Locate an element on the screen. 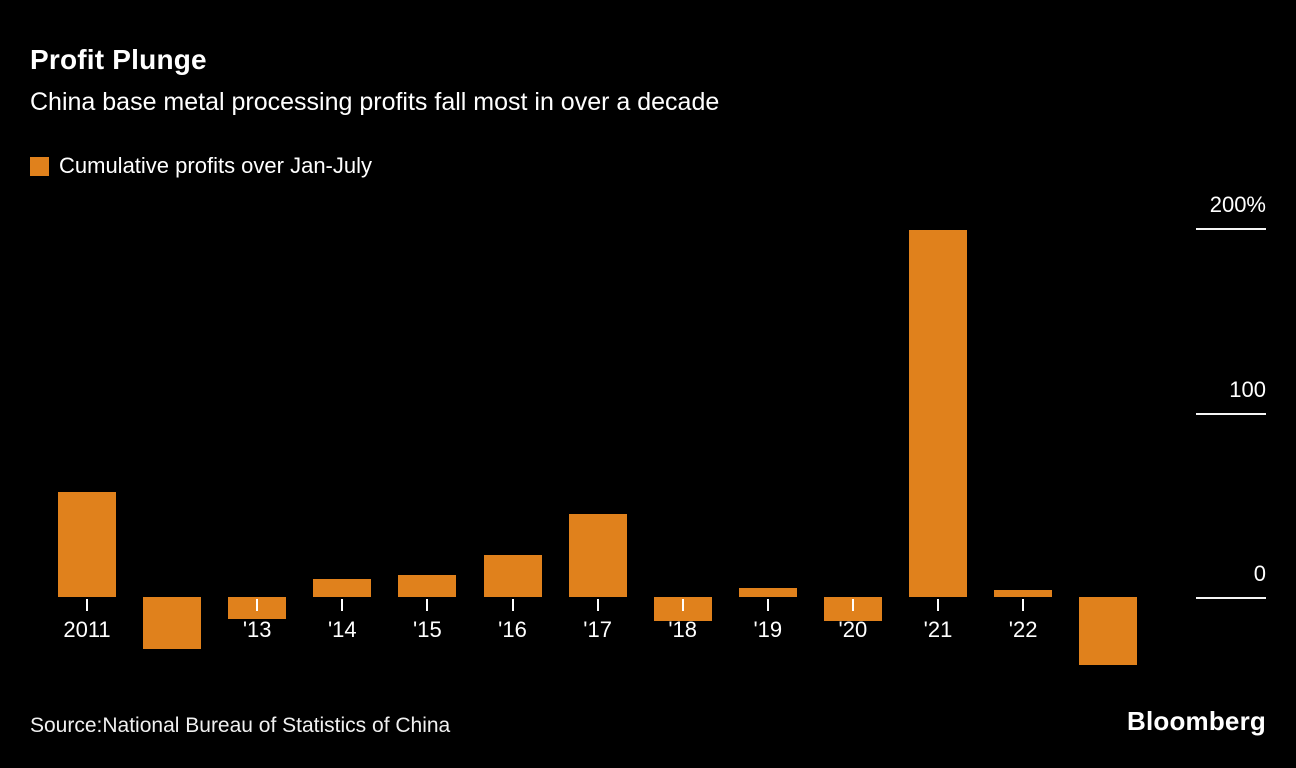 This screenshot has height=768, width=1296. bloomberg-logo: Bloomberg is located at coordinates (1196, 721).